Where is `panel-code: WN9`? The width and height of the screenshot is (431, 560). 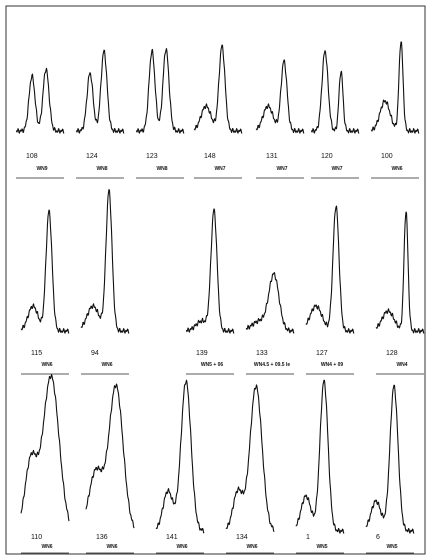 panel-code: WN9 is located at coordinates (41, 169).